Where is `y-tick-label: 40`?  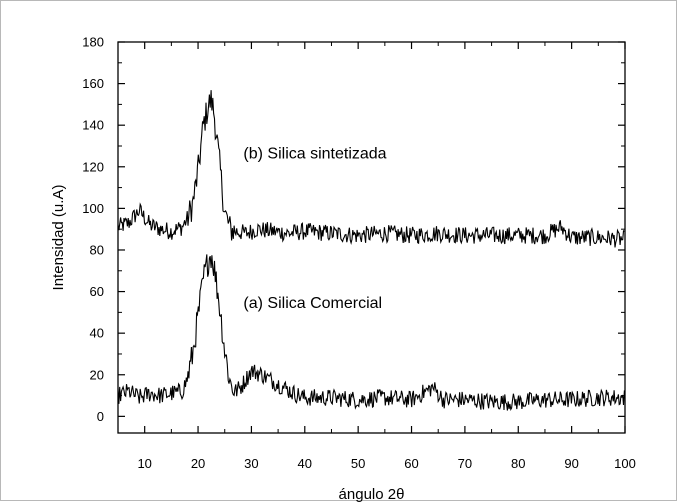
y-tick-label: 40 is located at coordinates (97, 333).